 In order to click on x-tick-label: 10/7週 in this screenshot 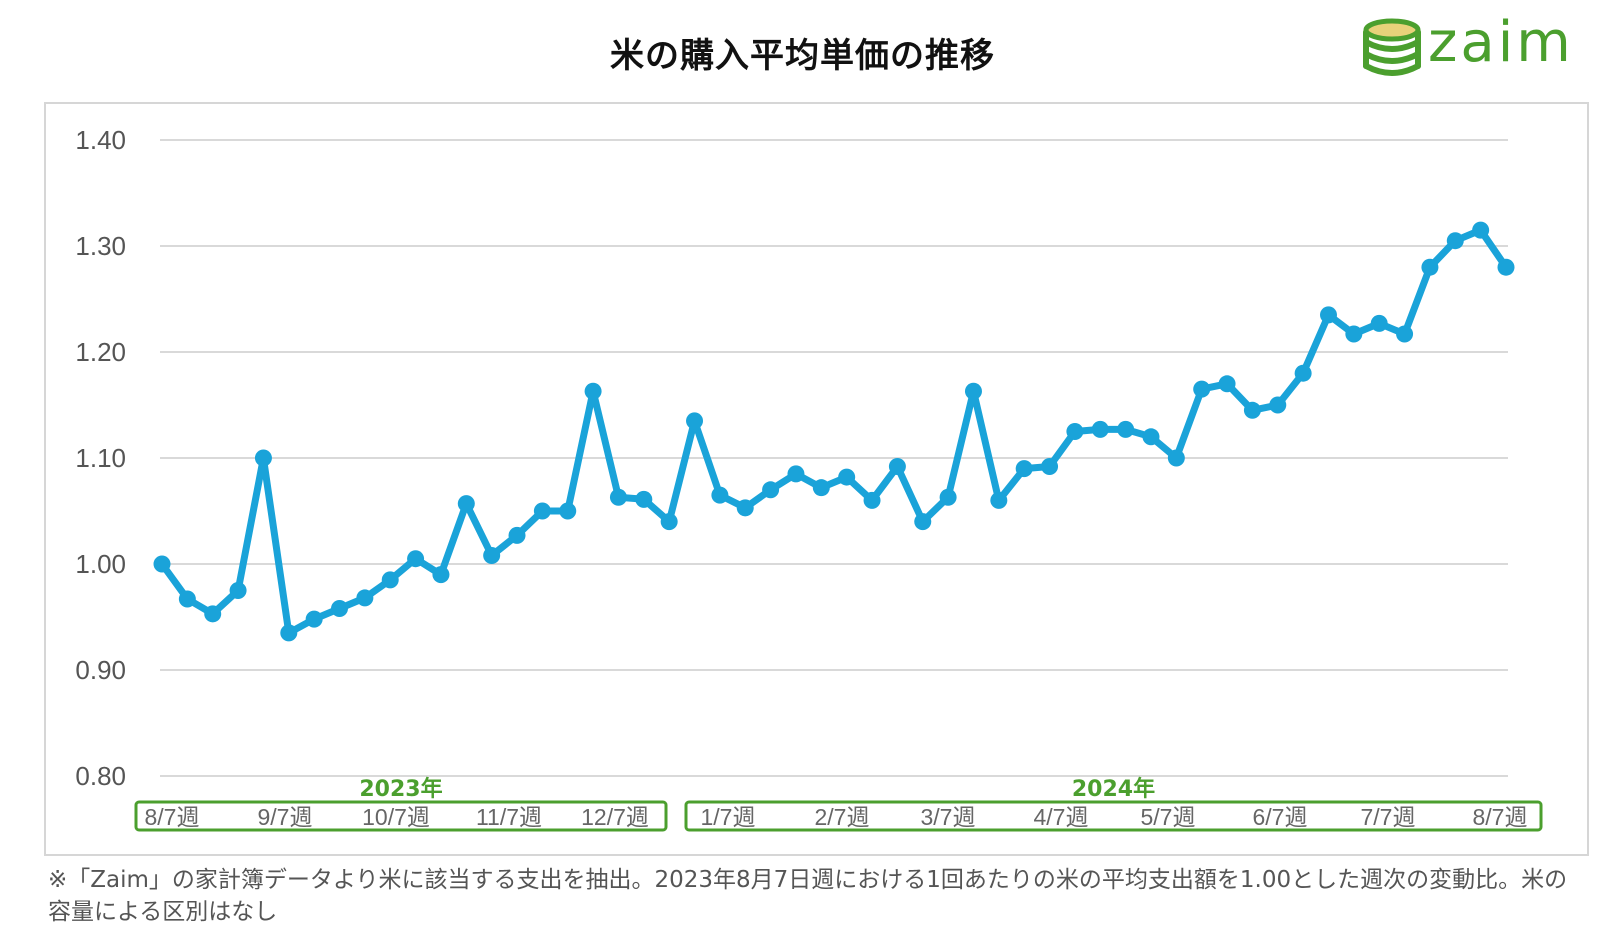, I will do `click(396, 817)`.